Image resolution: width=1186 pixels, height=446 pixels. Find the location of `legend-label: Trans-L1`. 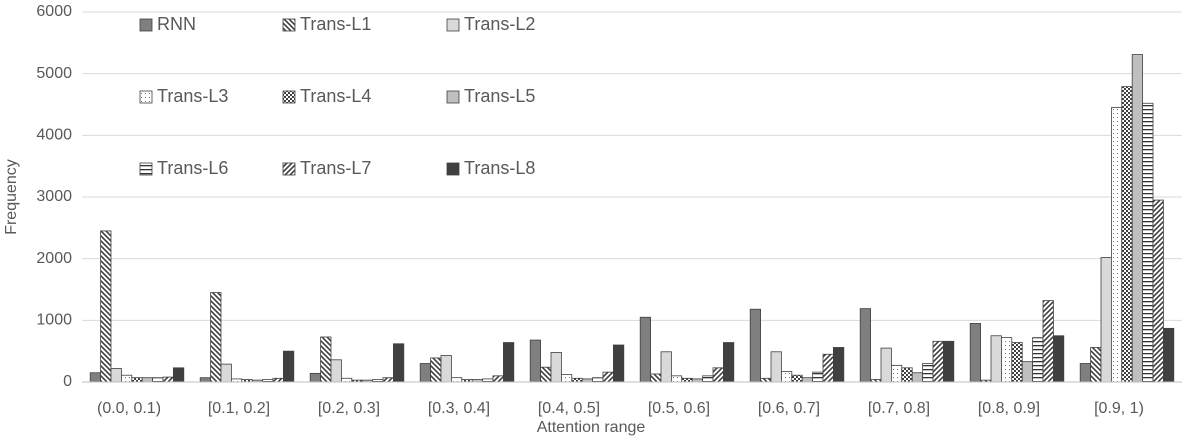

legend-label: Trans-L1 is located at coordinates (335, 24).